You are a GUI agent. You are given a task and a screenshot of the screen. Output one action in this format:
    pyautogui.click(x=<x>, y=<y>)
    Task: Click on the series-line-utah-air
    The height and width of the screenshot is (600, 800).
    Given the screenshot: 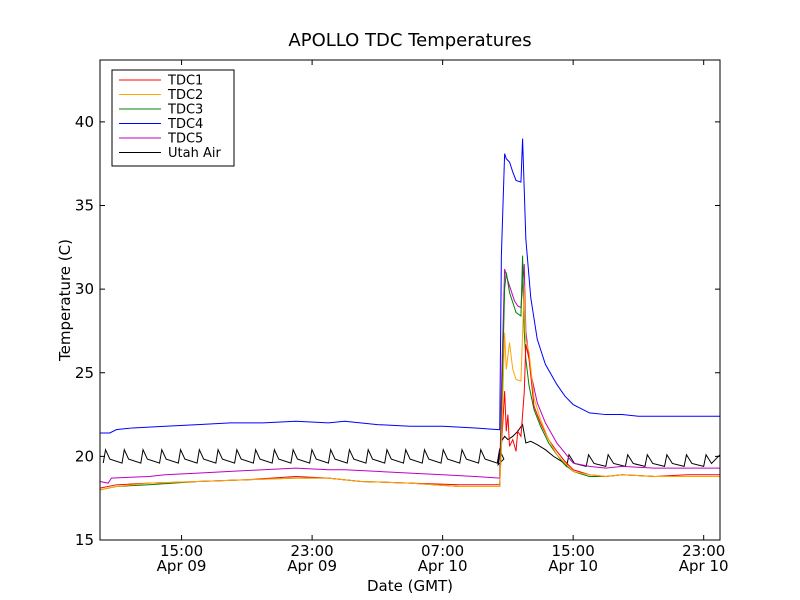 What is the action you would take?
    pyautogui.click(x=411, y=445)
    